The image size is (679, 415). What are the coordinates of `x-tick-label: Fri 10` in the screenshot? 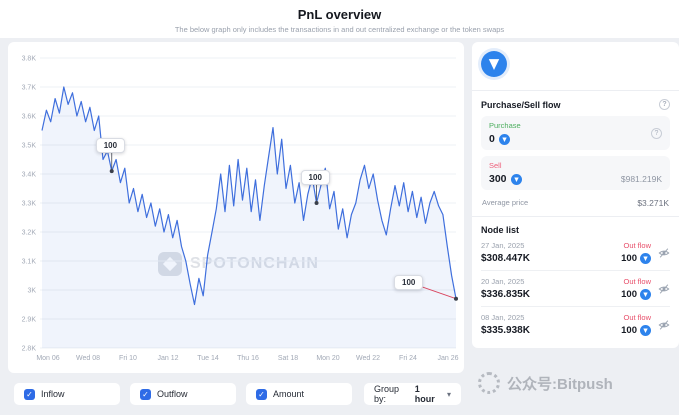 It's located at (128, 358).